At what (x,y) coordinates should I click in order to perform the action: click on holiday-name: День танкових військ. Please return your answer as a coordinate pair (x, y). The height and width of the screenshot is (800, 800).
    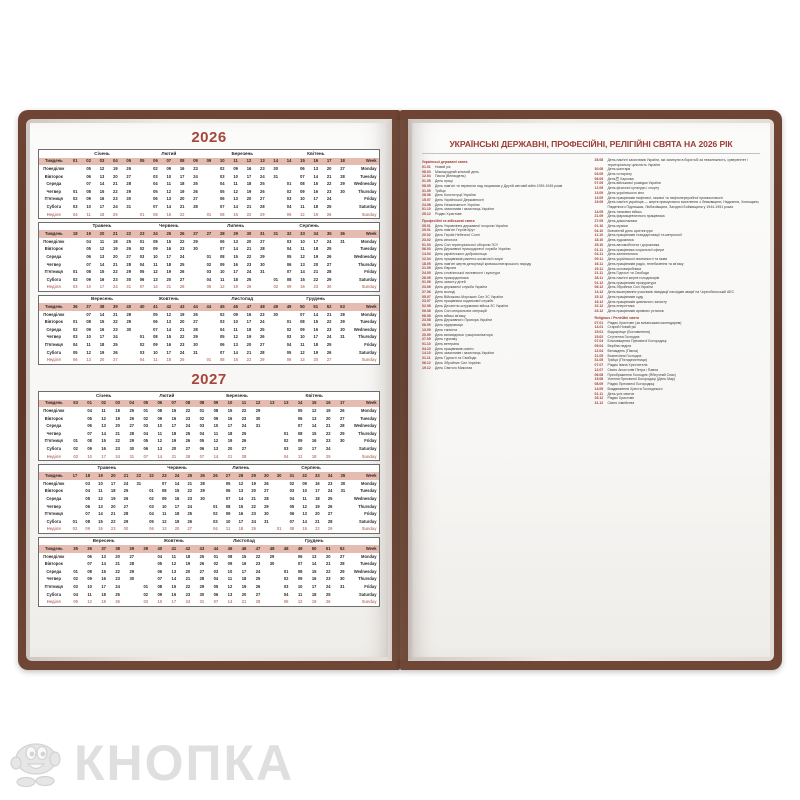
    Looking at the image, I should click on (624, 211).